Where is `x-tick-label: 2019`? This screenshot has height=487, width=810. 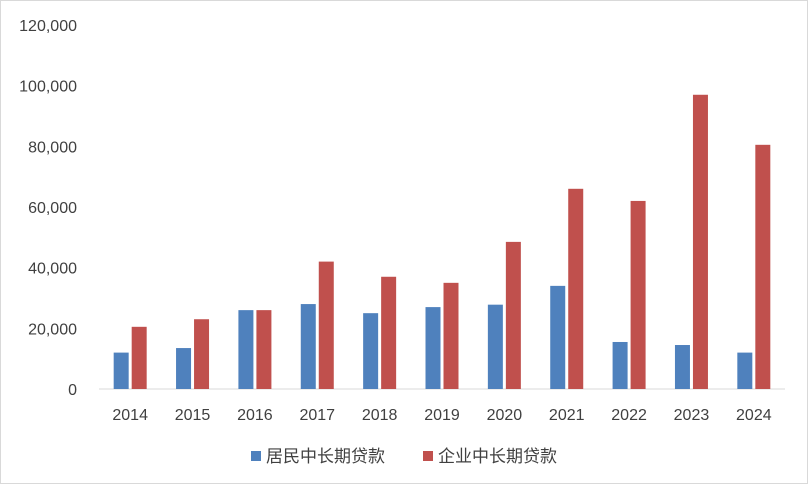
x-tick-label: 2019 is located at coordinates (442, 415).